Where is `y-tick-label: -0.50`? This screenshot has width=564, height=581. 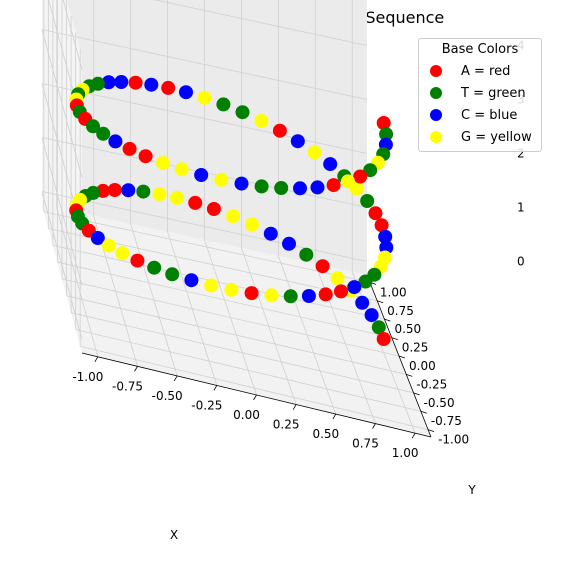 y-tick-label: -0.50 is located at coordinates (439, 403).